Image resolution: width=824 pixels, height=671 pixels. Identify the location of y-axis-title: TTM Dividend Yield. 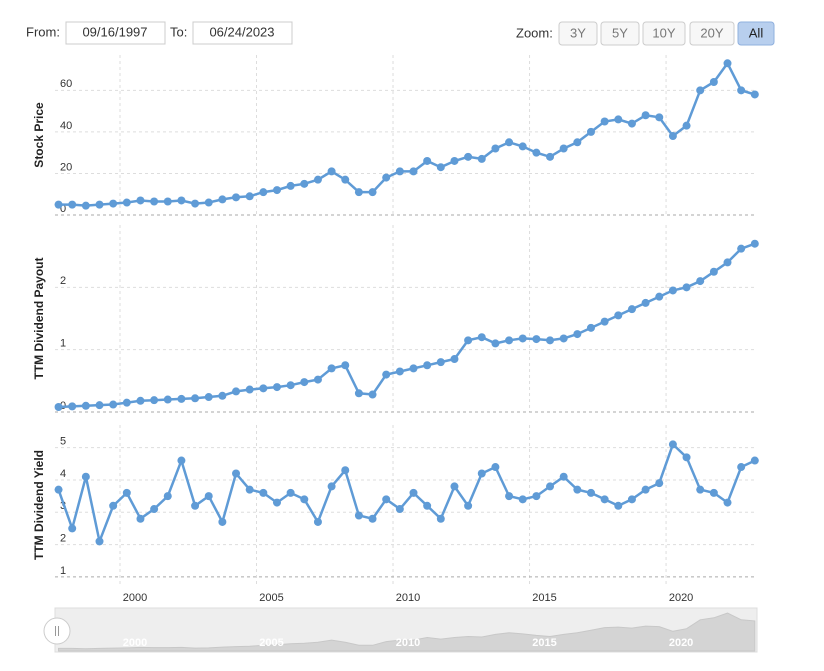
(39, 505).